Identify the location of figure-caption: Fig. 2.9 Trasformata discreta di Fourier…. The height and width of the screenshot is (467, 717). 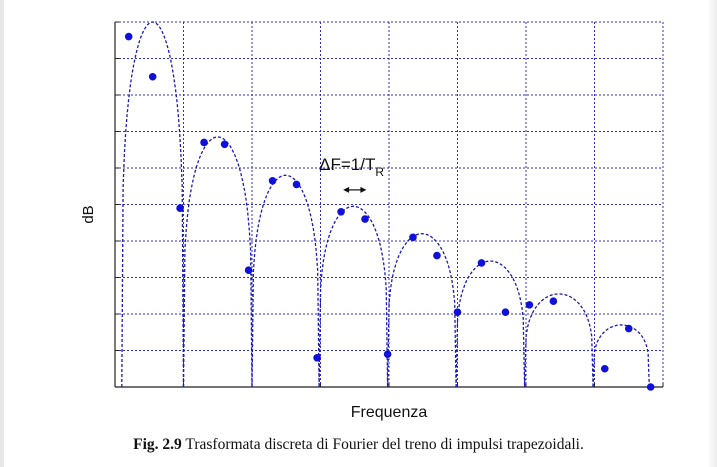
(358, 445).